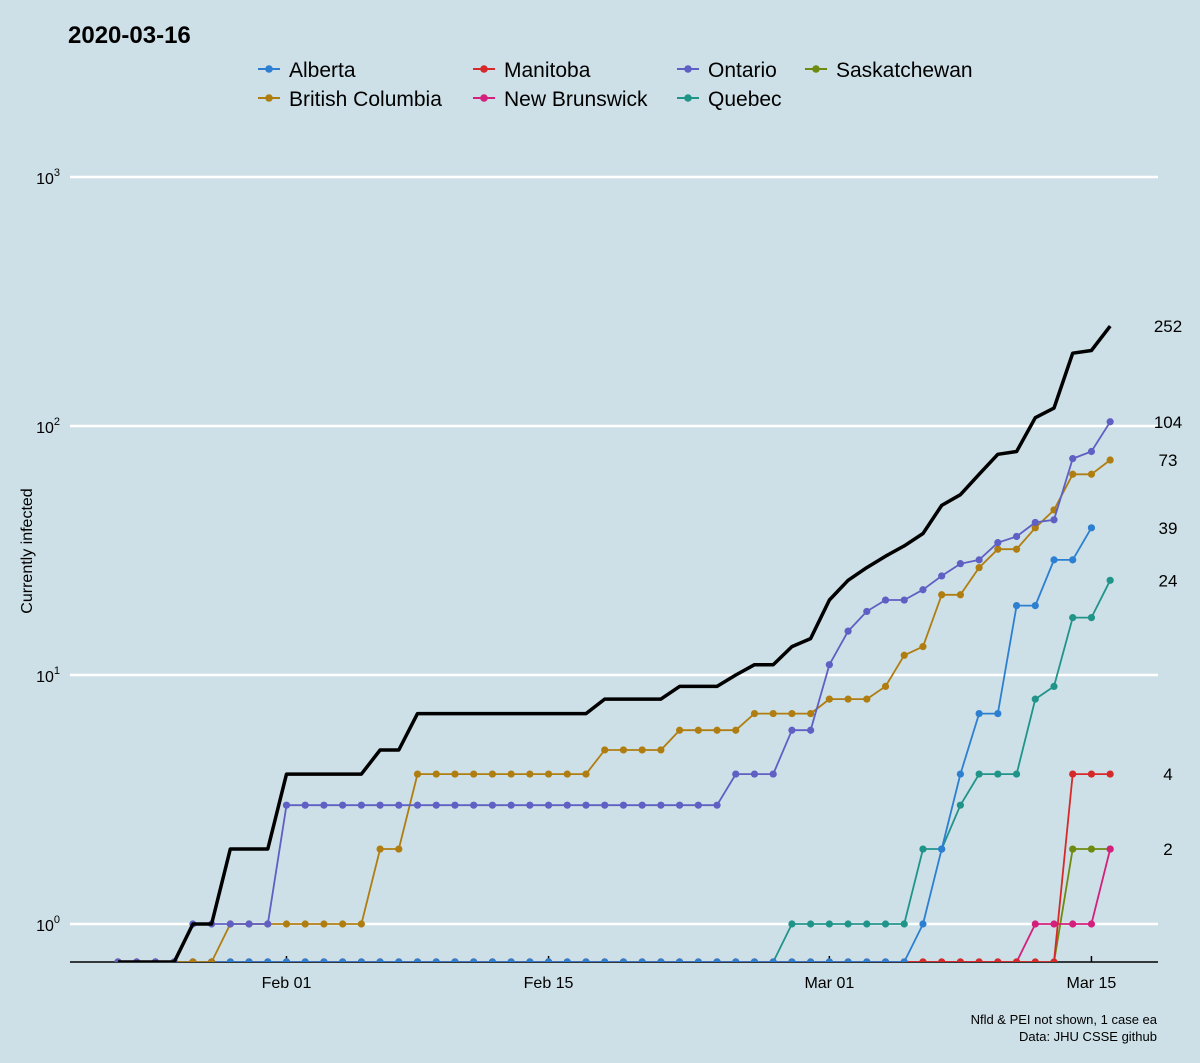 Image resolution: width=1200 pixels, height=1063 pixels. What do you see at coordinates (129, 35) in the screenshot?
I see `chart-title: 2020-03-16` at bounding box center [129, 35].